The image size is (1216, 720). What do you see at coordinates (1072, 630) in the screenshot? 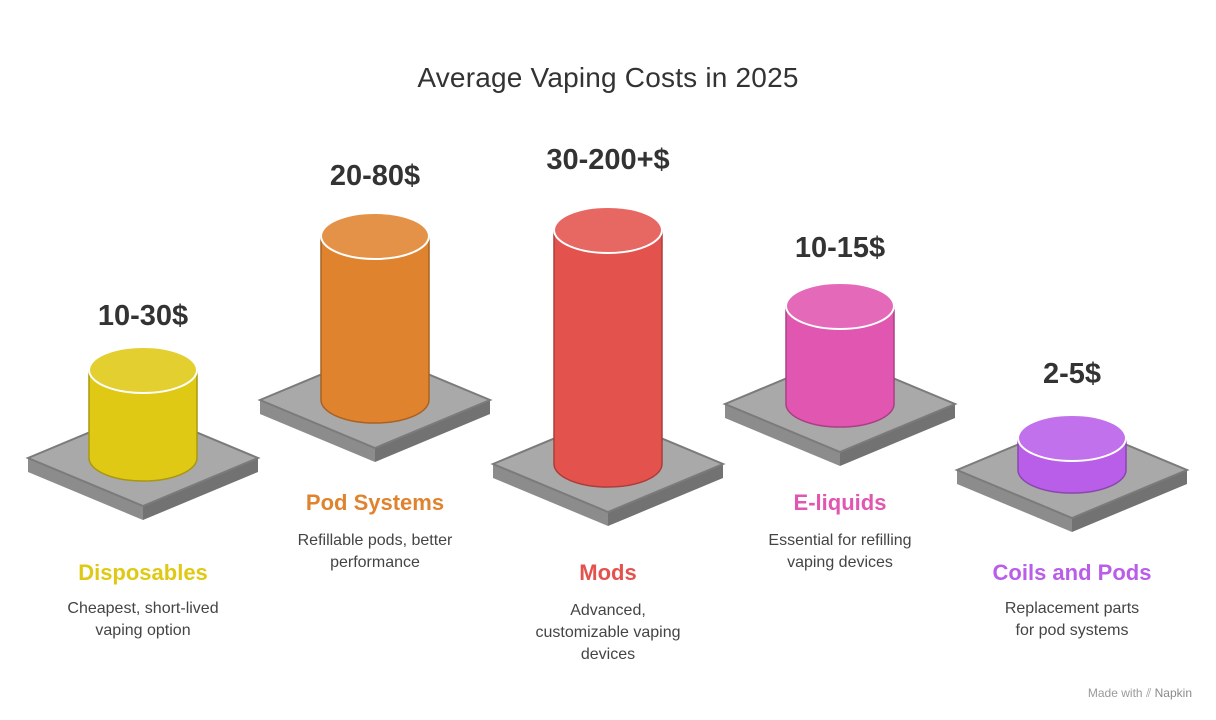
I see `desc-line: for pod systems` at bounding box center [1072, 630].